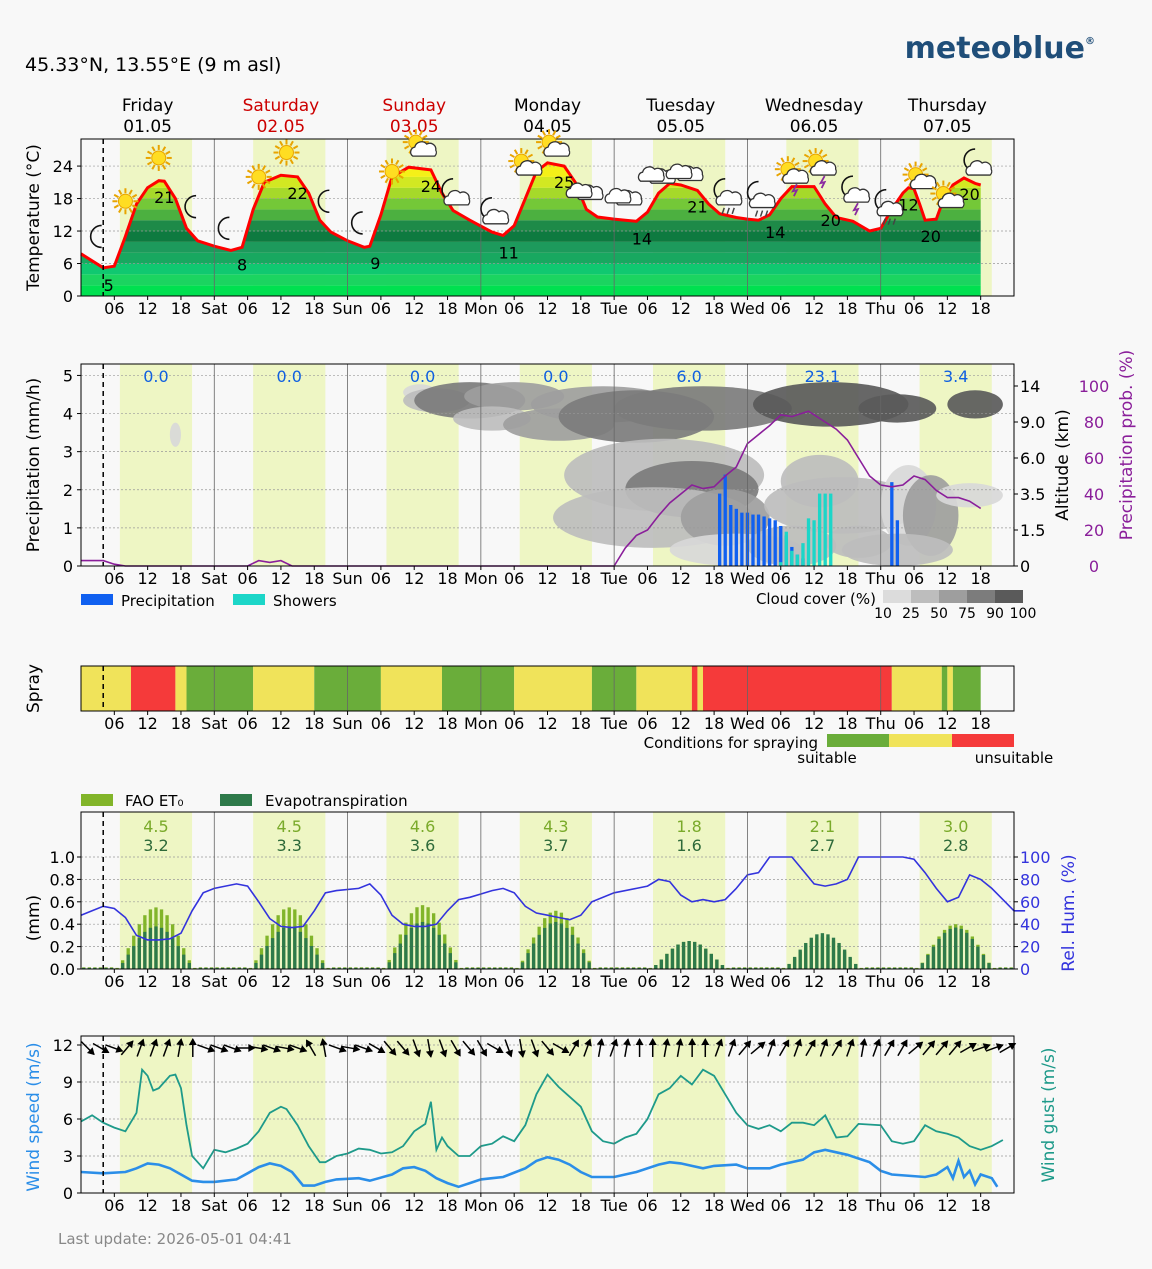  What do you see at coordinates (542, 1118) in the screenshot?
I see `wind-gust-line` at bounding box center [542, 1118].